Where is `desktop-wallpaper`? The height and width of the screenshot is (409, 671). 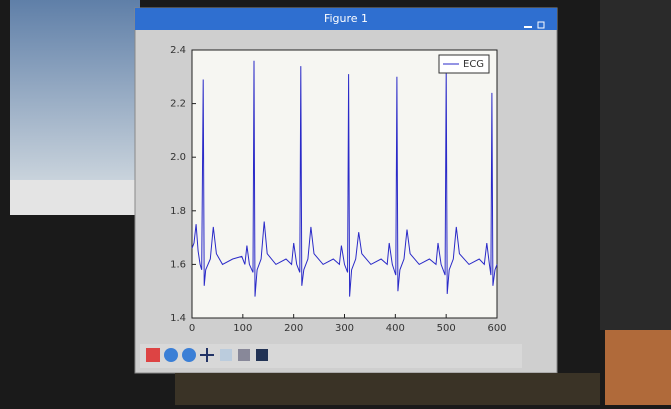 desktop-wallpaper is located at coordinates (75, 90).